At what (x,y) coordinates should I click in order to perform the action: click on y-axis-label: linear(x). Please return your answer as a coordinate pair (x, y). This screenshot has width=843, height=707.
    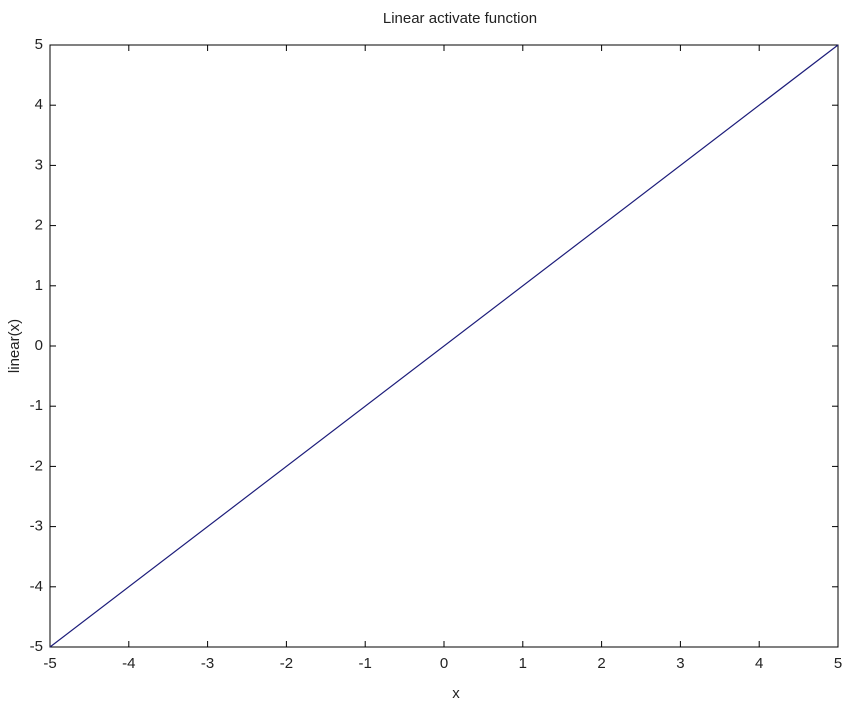
    Looking at the image, I should click on (14, 346).